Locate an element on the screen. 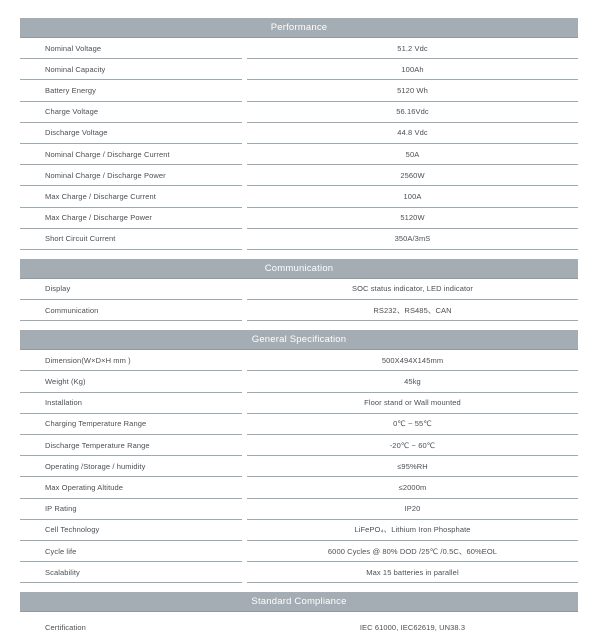  spec-label: Display is located at coordinates (131, 290).